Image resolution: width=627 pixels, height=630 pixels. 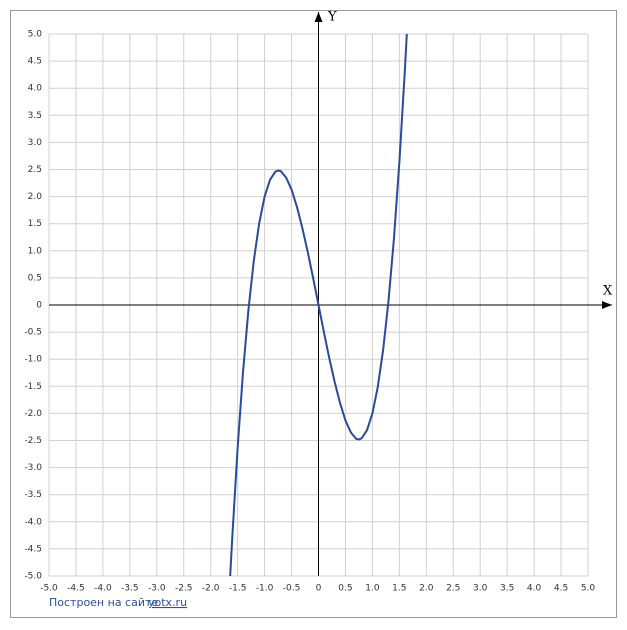 I want to click on x-tick-label: 5.0, so click(x=588, y=589).